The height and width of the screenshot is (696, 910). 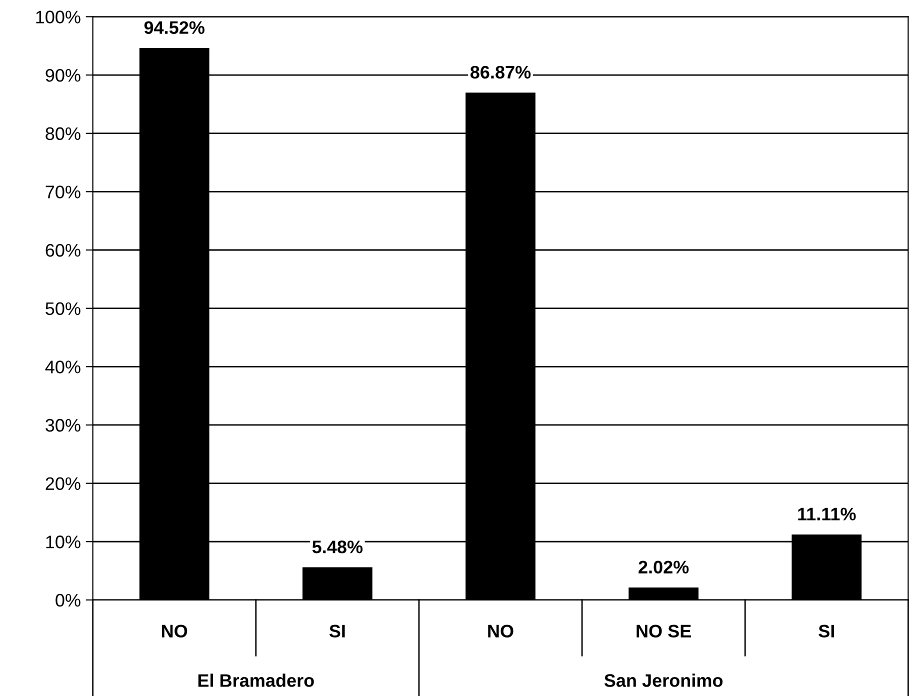 I want to click on y-tick-label: 90%, so click(x=63, y=75).